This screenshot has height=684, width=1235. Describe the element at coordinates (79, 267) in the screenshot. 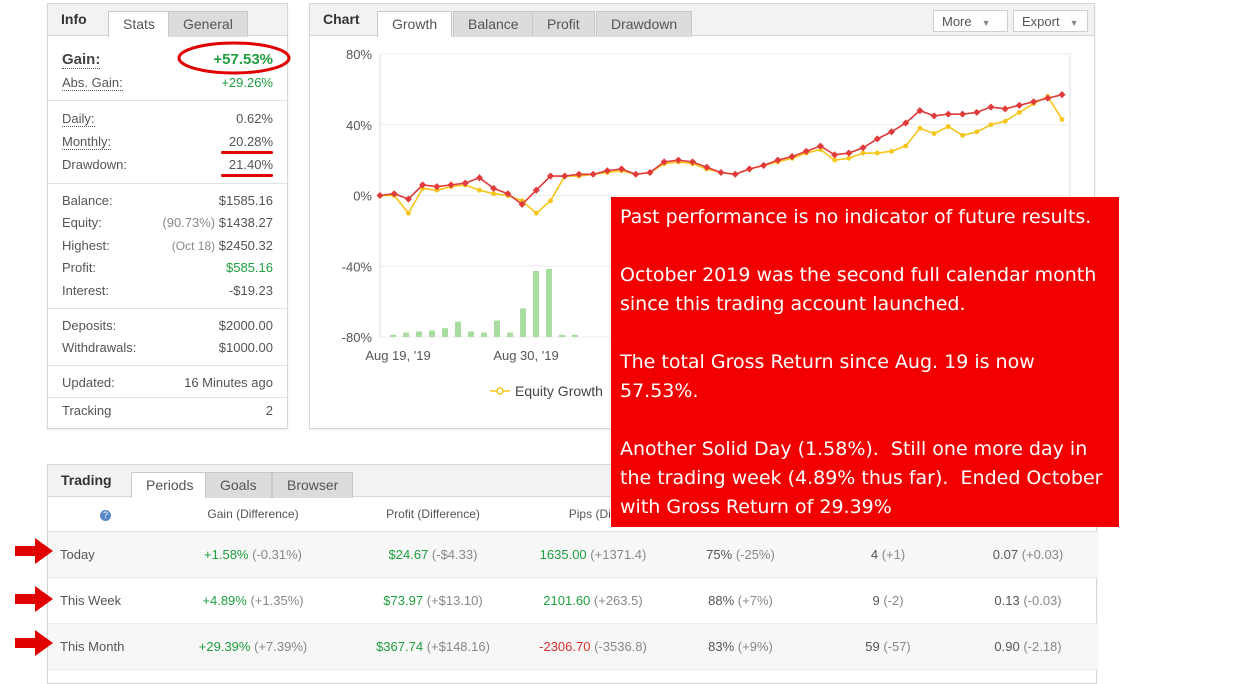

I see `profit-label: Profit:` at that location.